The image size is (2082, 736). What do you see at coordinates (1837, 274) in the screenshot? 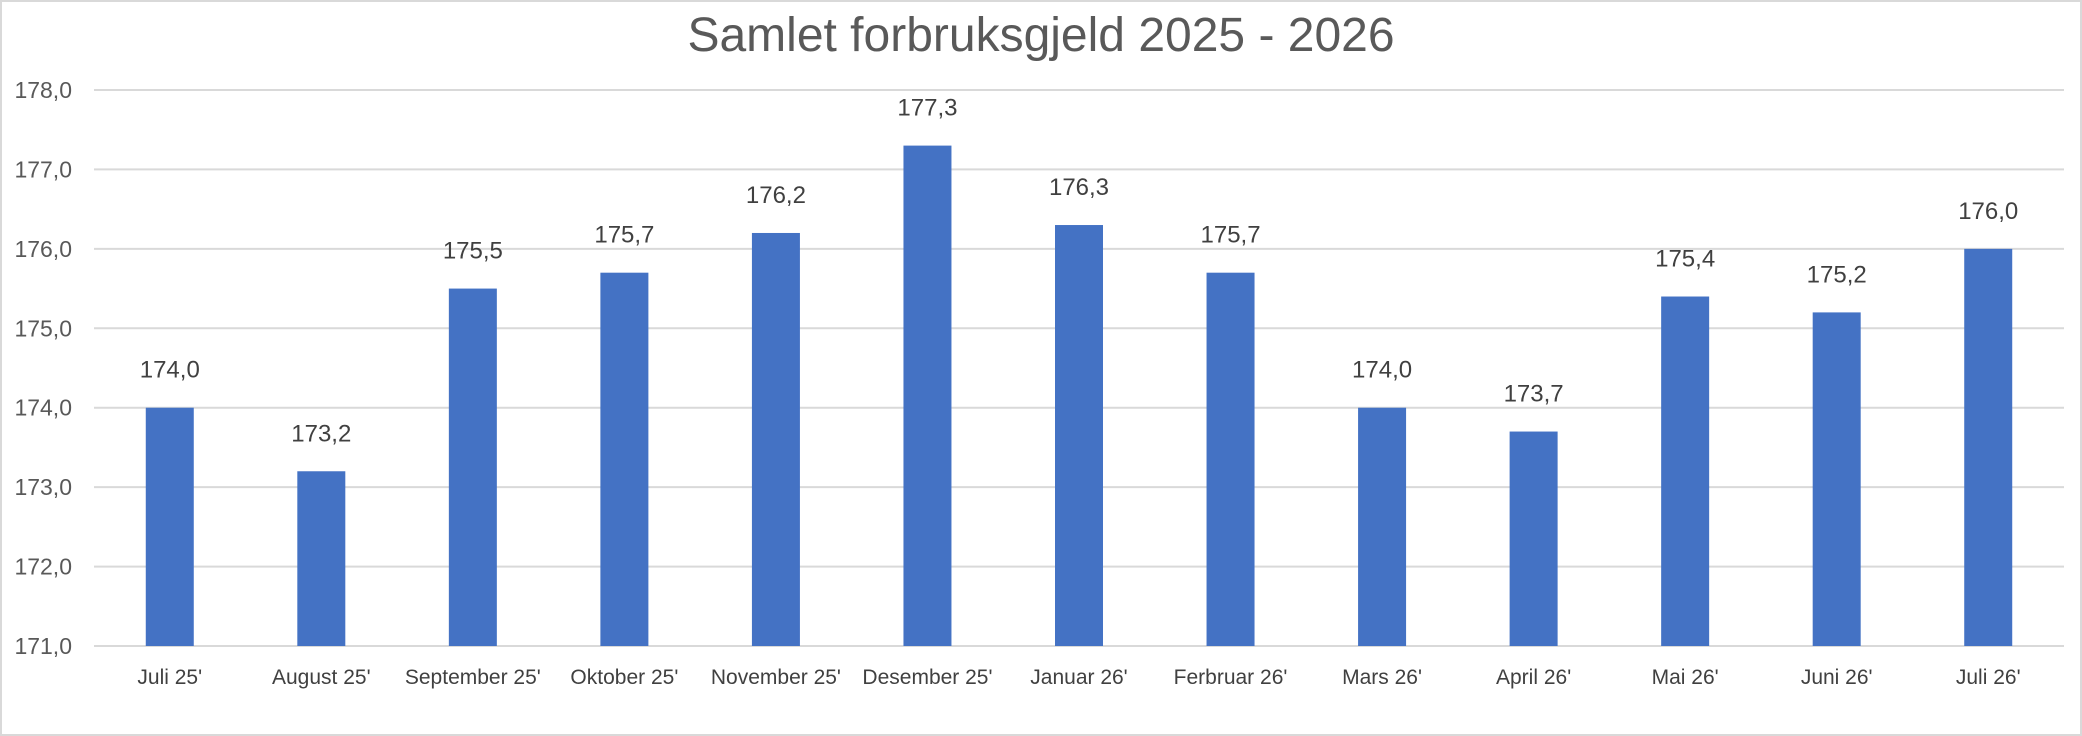
I see `data-label: 175,2` at bounding box center [1837, 274].